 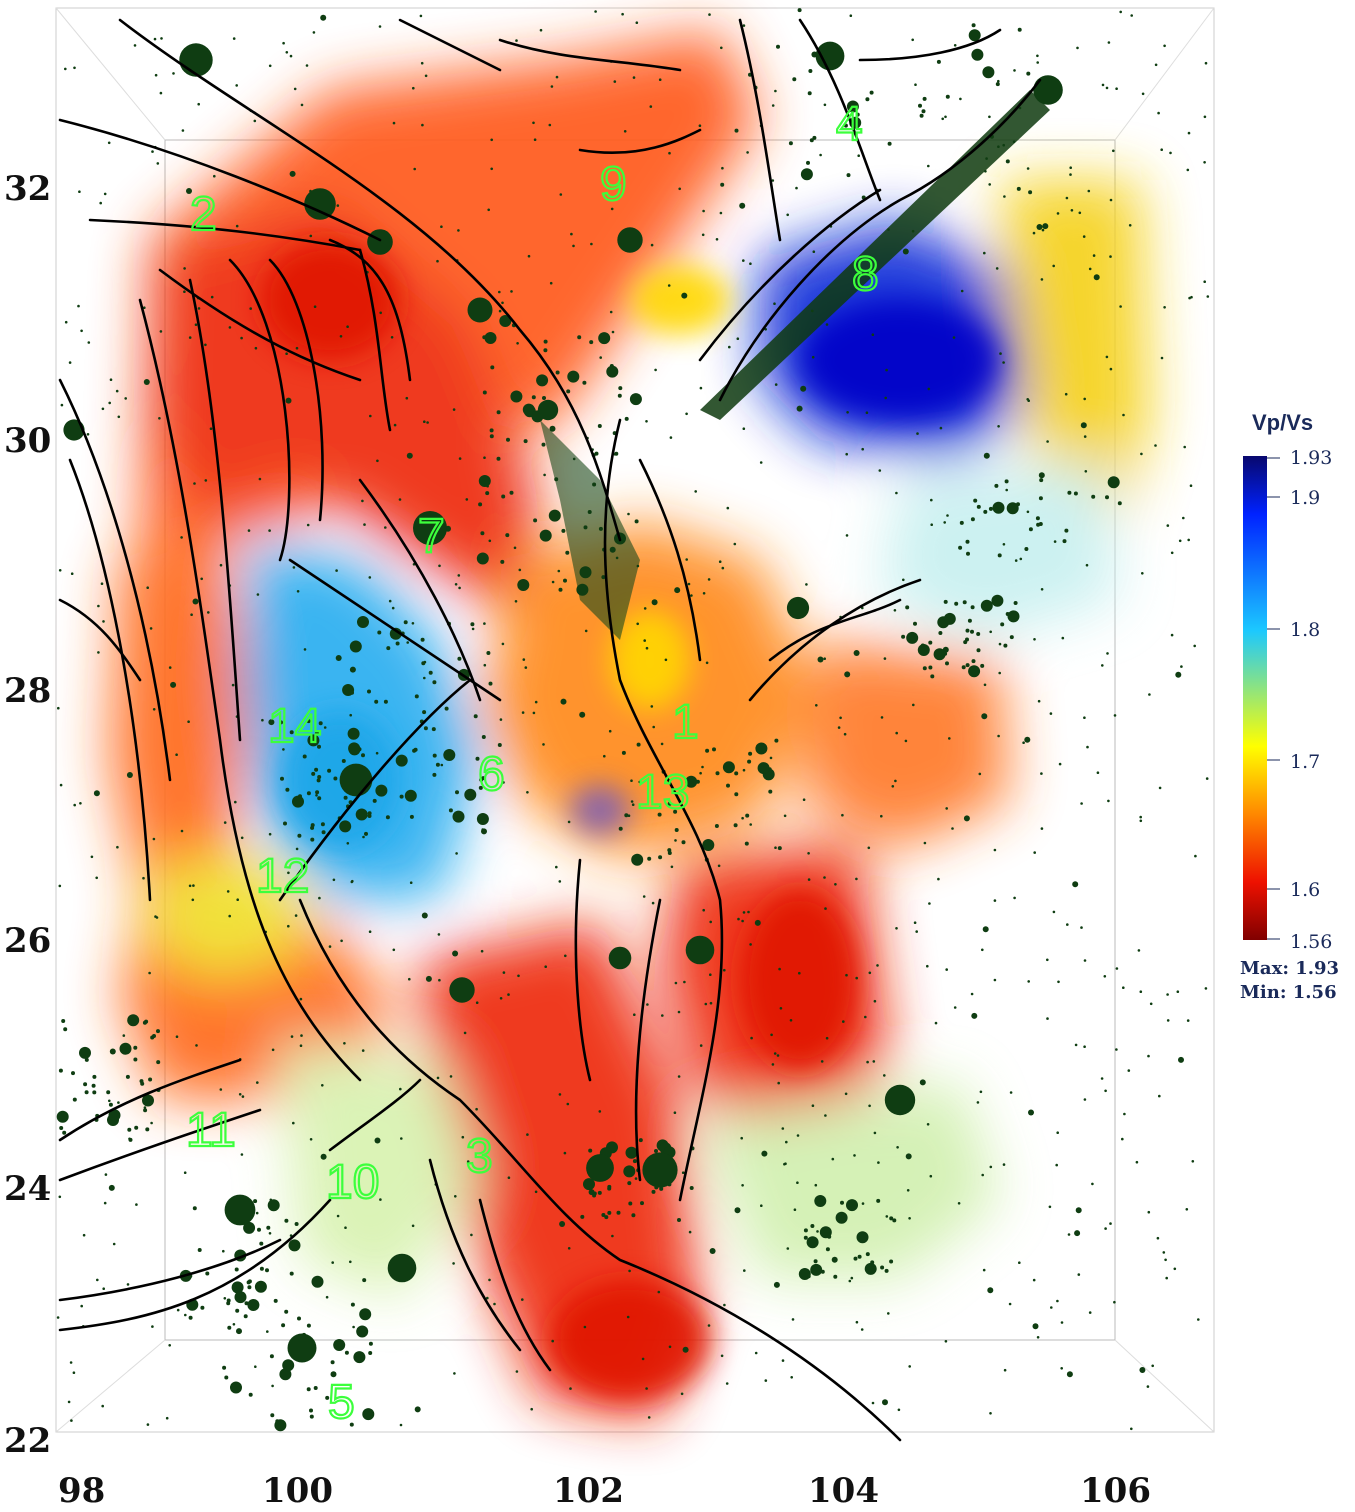 I want to click on red-core-south, so click(x=630, y=1340).